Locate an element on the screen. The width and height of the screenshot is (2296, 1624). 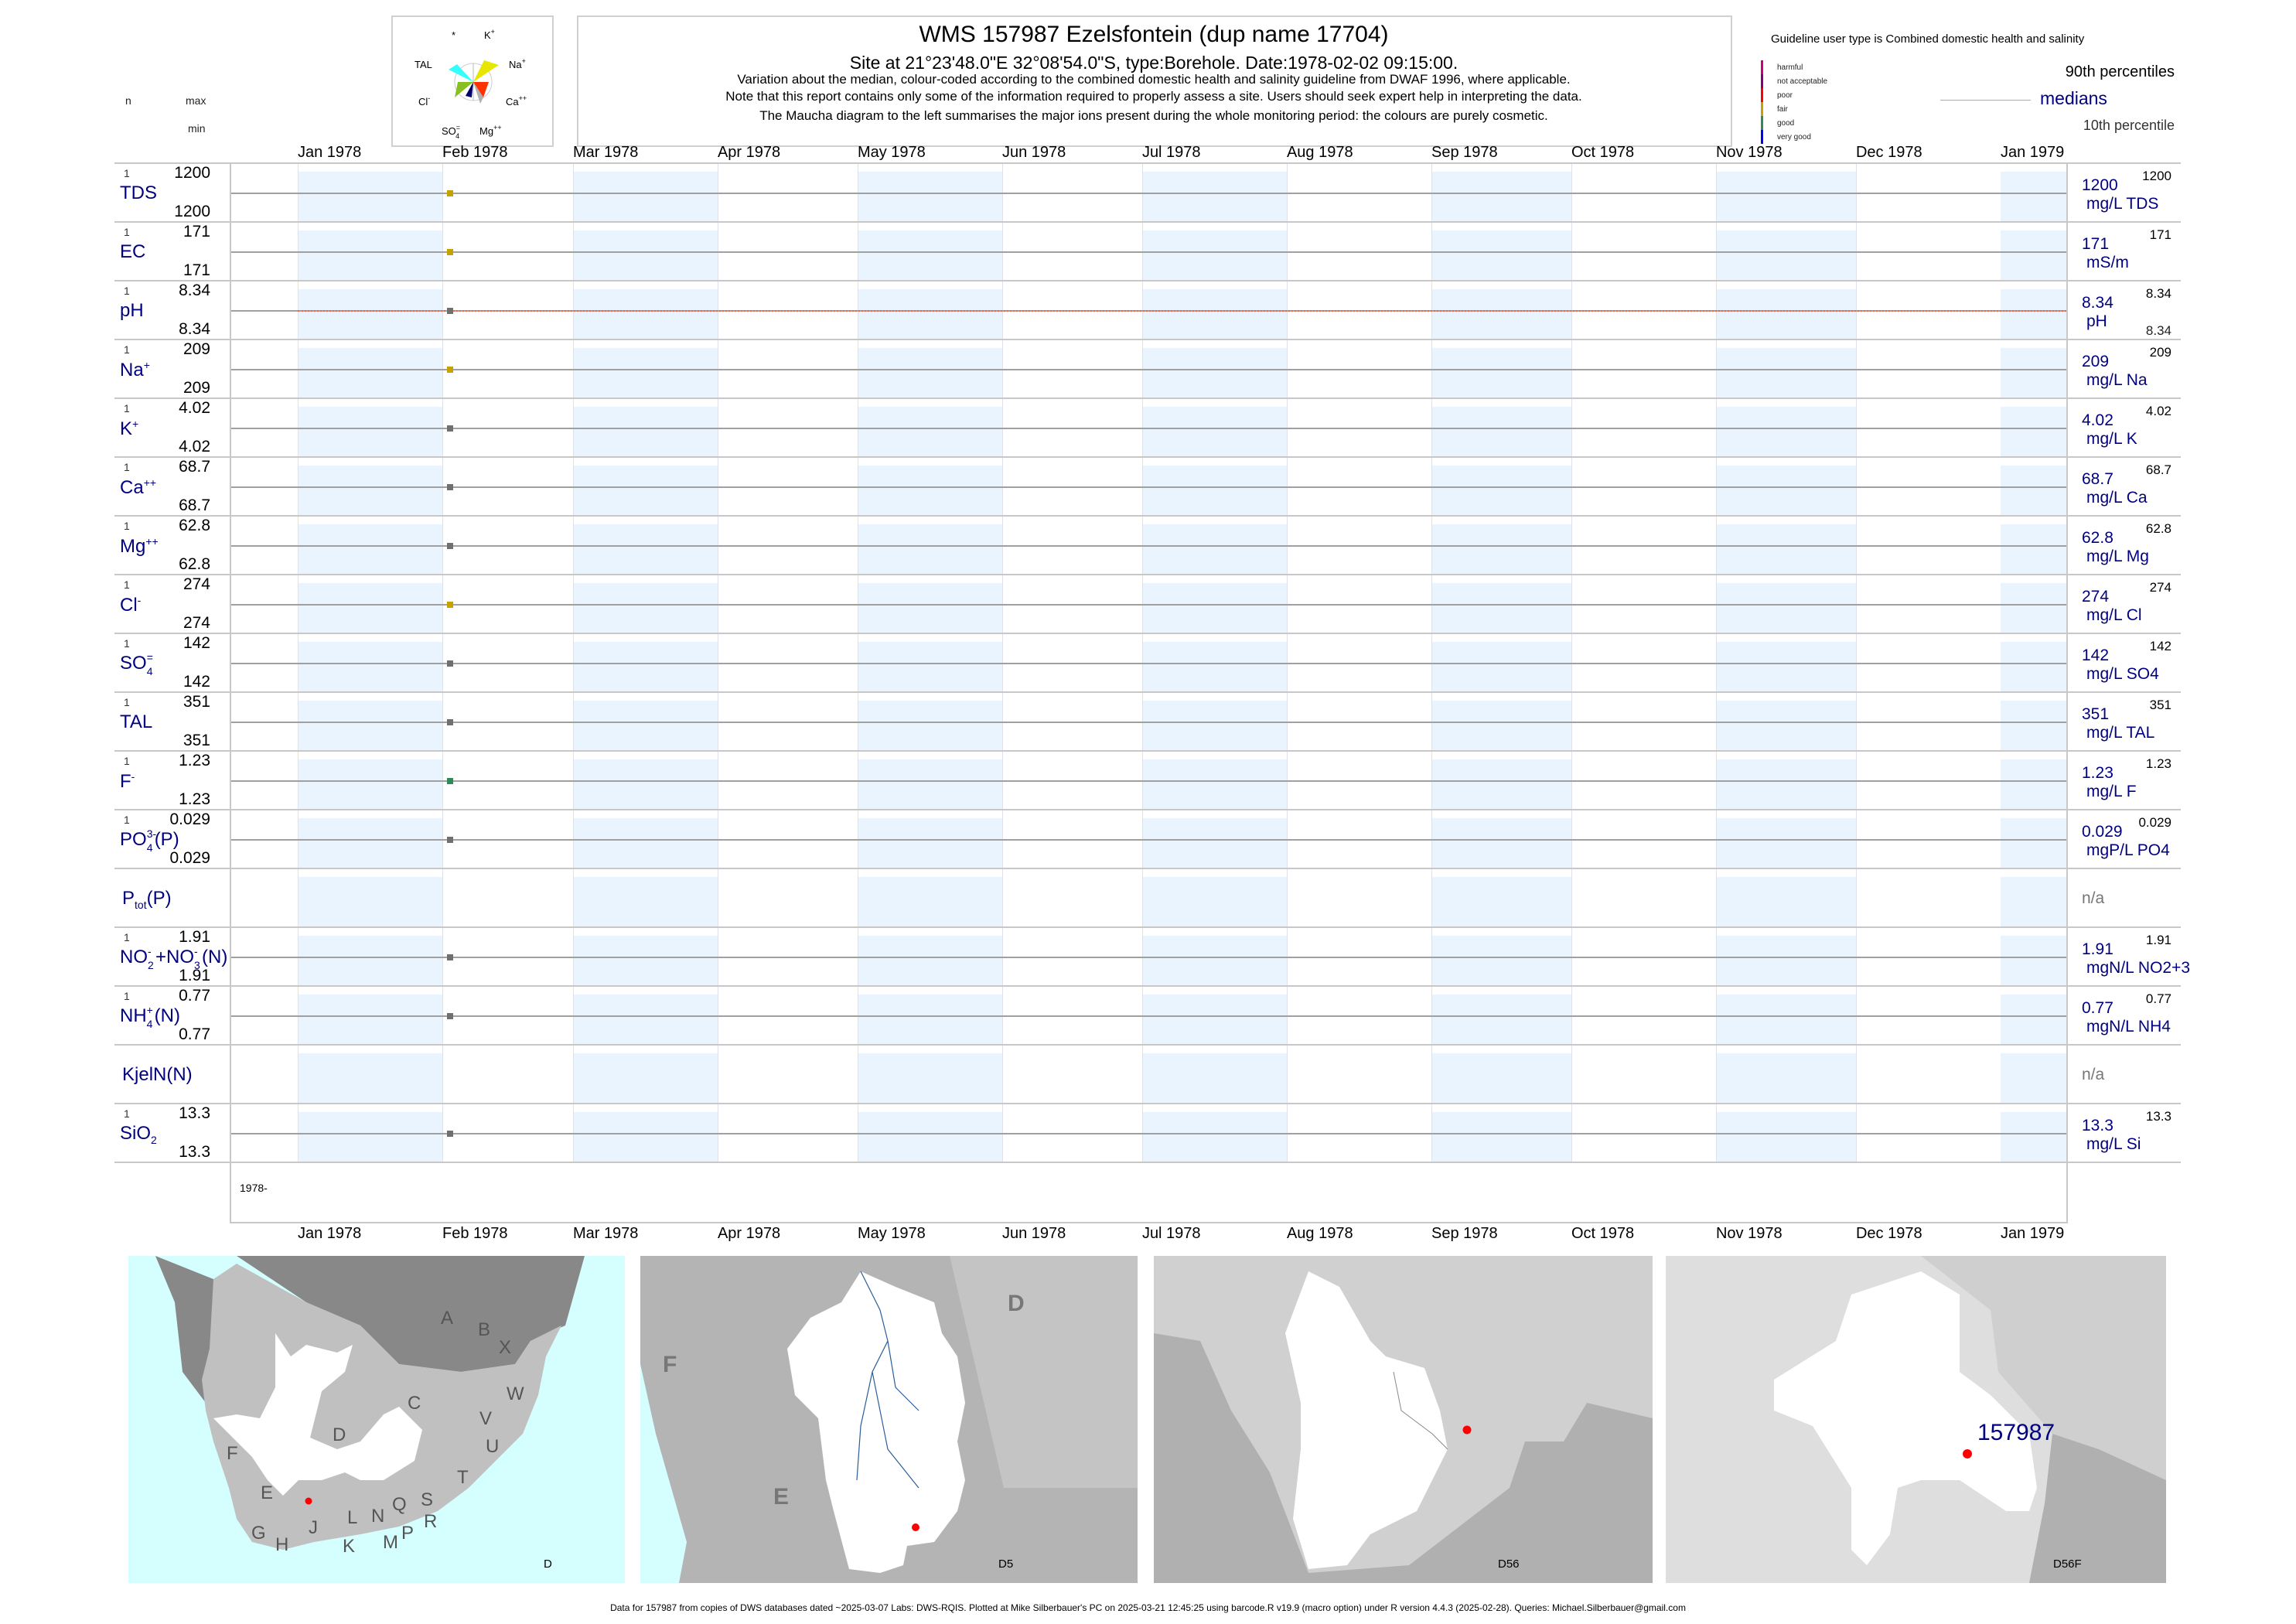
parameter-name: PO 3- 4 (P) is located at coordinates (149, 840).